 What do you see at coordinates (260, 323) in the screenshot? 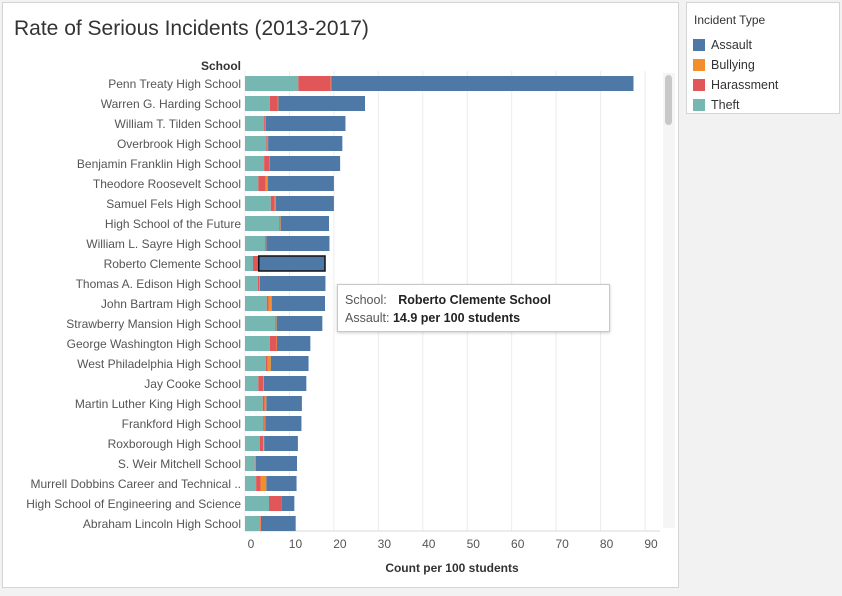
I see `bar-strawberry-mansion-high-school-theft` at bounding box center [260, 323].